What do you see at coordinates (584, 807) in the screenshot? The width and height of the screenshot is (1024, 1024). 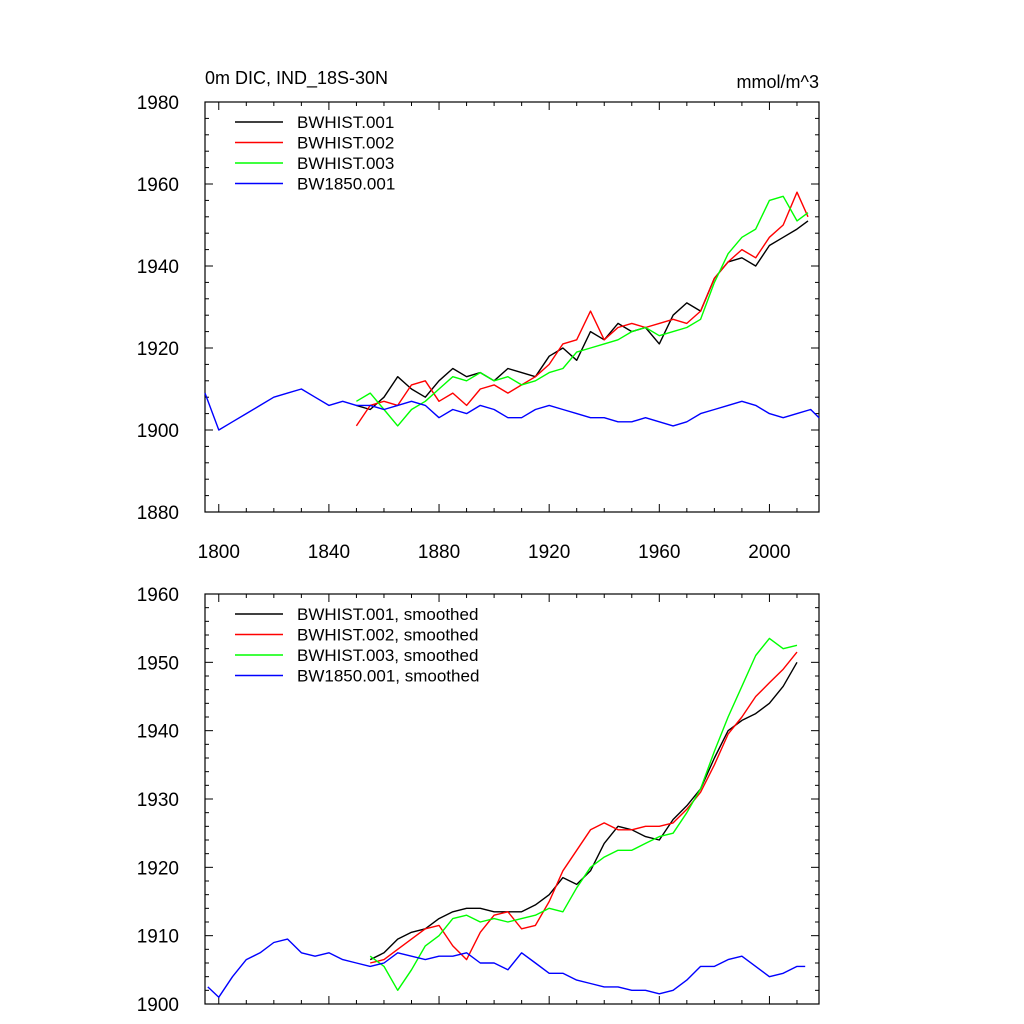 I see `series-line-bwhist-002-smoothed` at bounding box center [584, 807].